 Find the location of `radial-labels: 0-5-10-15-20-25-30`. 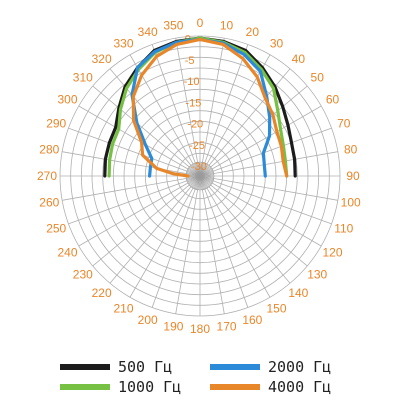

radial-labels: 0-5-10-15-20-25-30 is located at coordinates (195, 104).